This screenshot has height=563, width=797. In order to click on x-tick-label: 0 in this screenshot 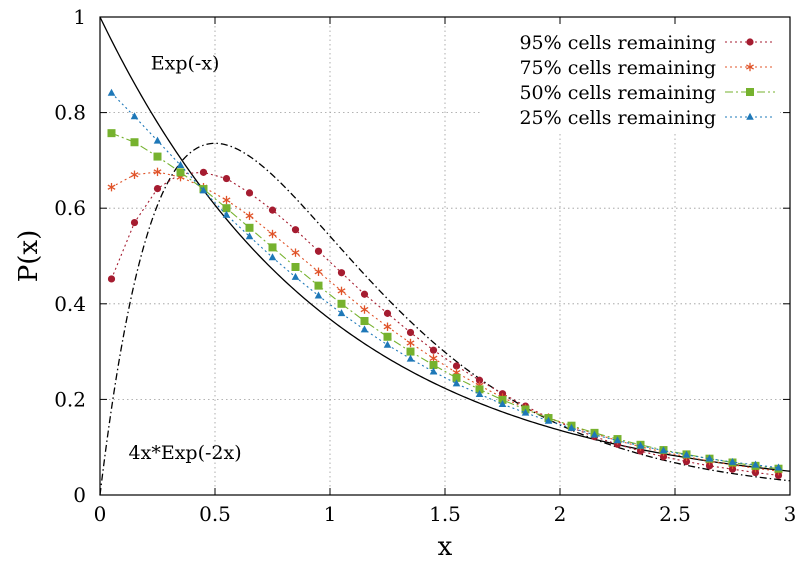, I will do `click(100, 514)`.